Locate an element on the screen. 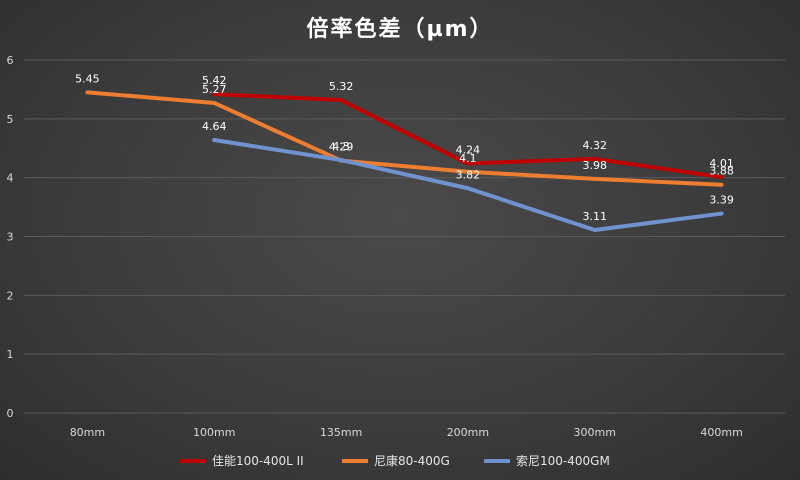 The width and height of the screenshot is (800, 480). y-tick-label: 5 is located at coordinates (10, 119).